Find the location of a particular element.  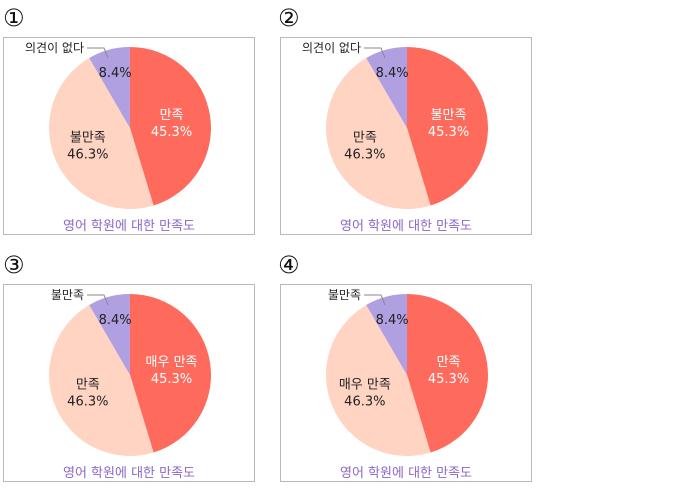

pie-chart-panel-4: 만족 45.3% 매우 만족 46.3% 8.4% 불만족 영어 학원에 대한 만족도 is located at coordinates (406, 383).